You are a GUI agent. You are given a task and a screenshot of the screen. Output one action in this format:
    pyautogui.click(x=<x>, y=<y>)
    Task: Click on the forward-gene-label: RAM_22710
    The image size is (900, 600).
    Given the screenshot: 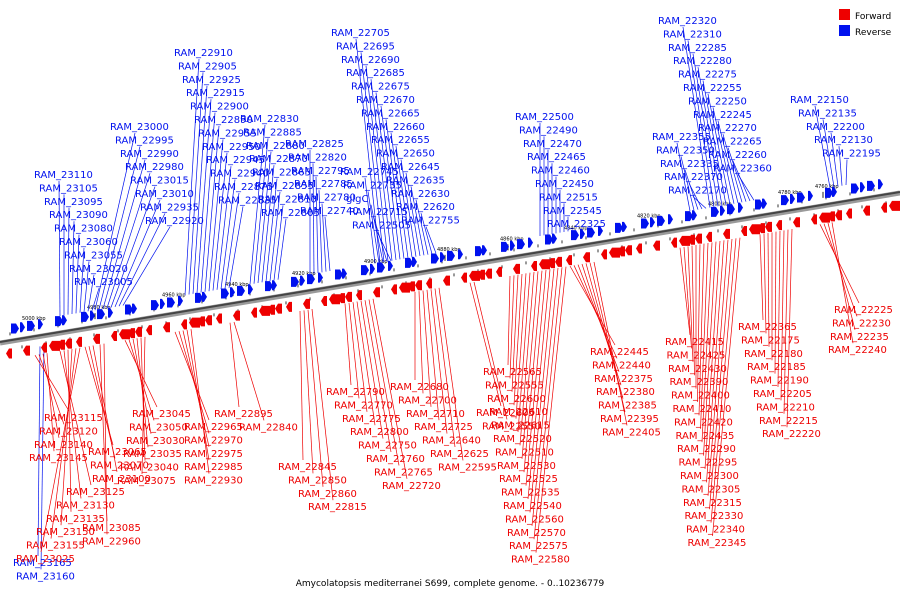 What is the action you would take?
    pyautogui.click(x=435, y=414)
    